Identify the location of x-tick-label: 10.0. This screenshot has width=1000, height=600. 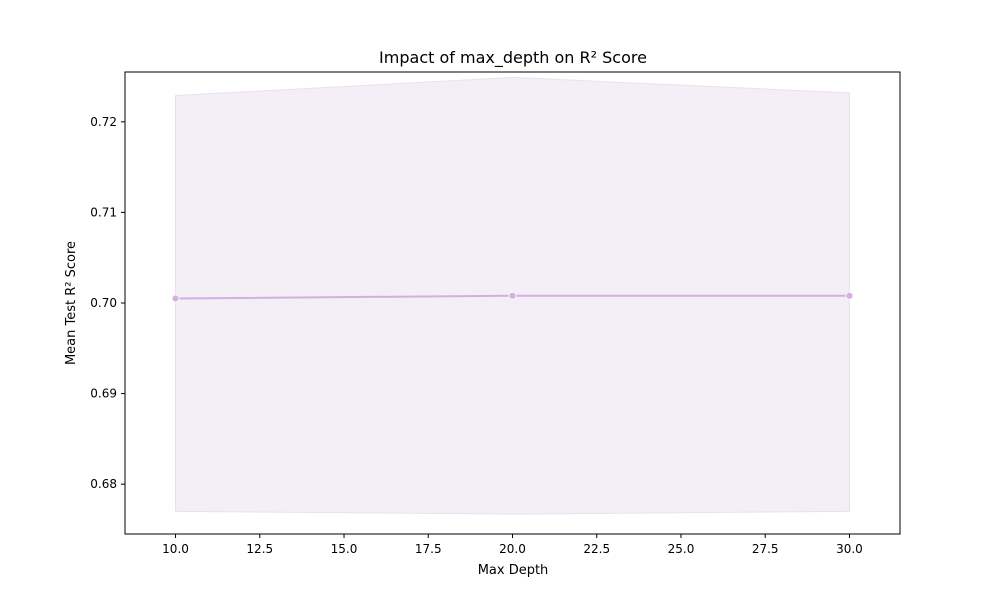
(175, 549).